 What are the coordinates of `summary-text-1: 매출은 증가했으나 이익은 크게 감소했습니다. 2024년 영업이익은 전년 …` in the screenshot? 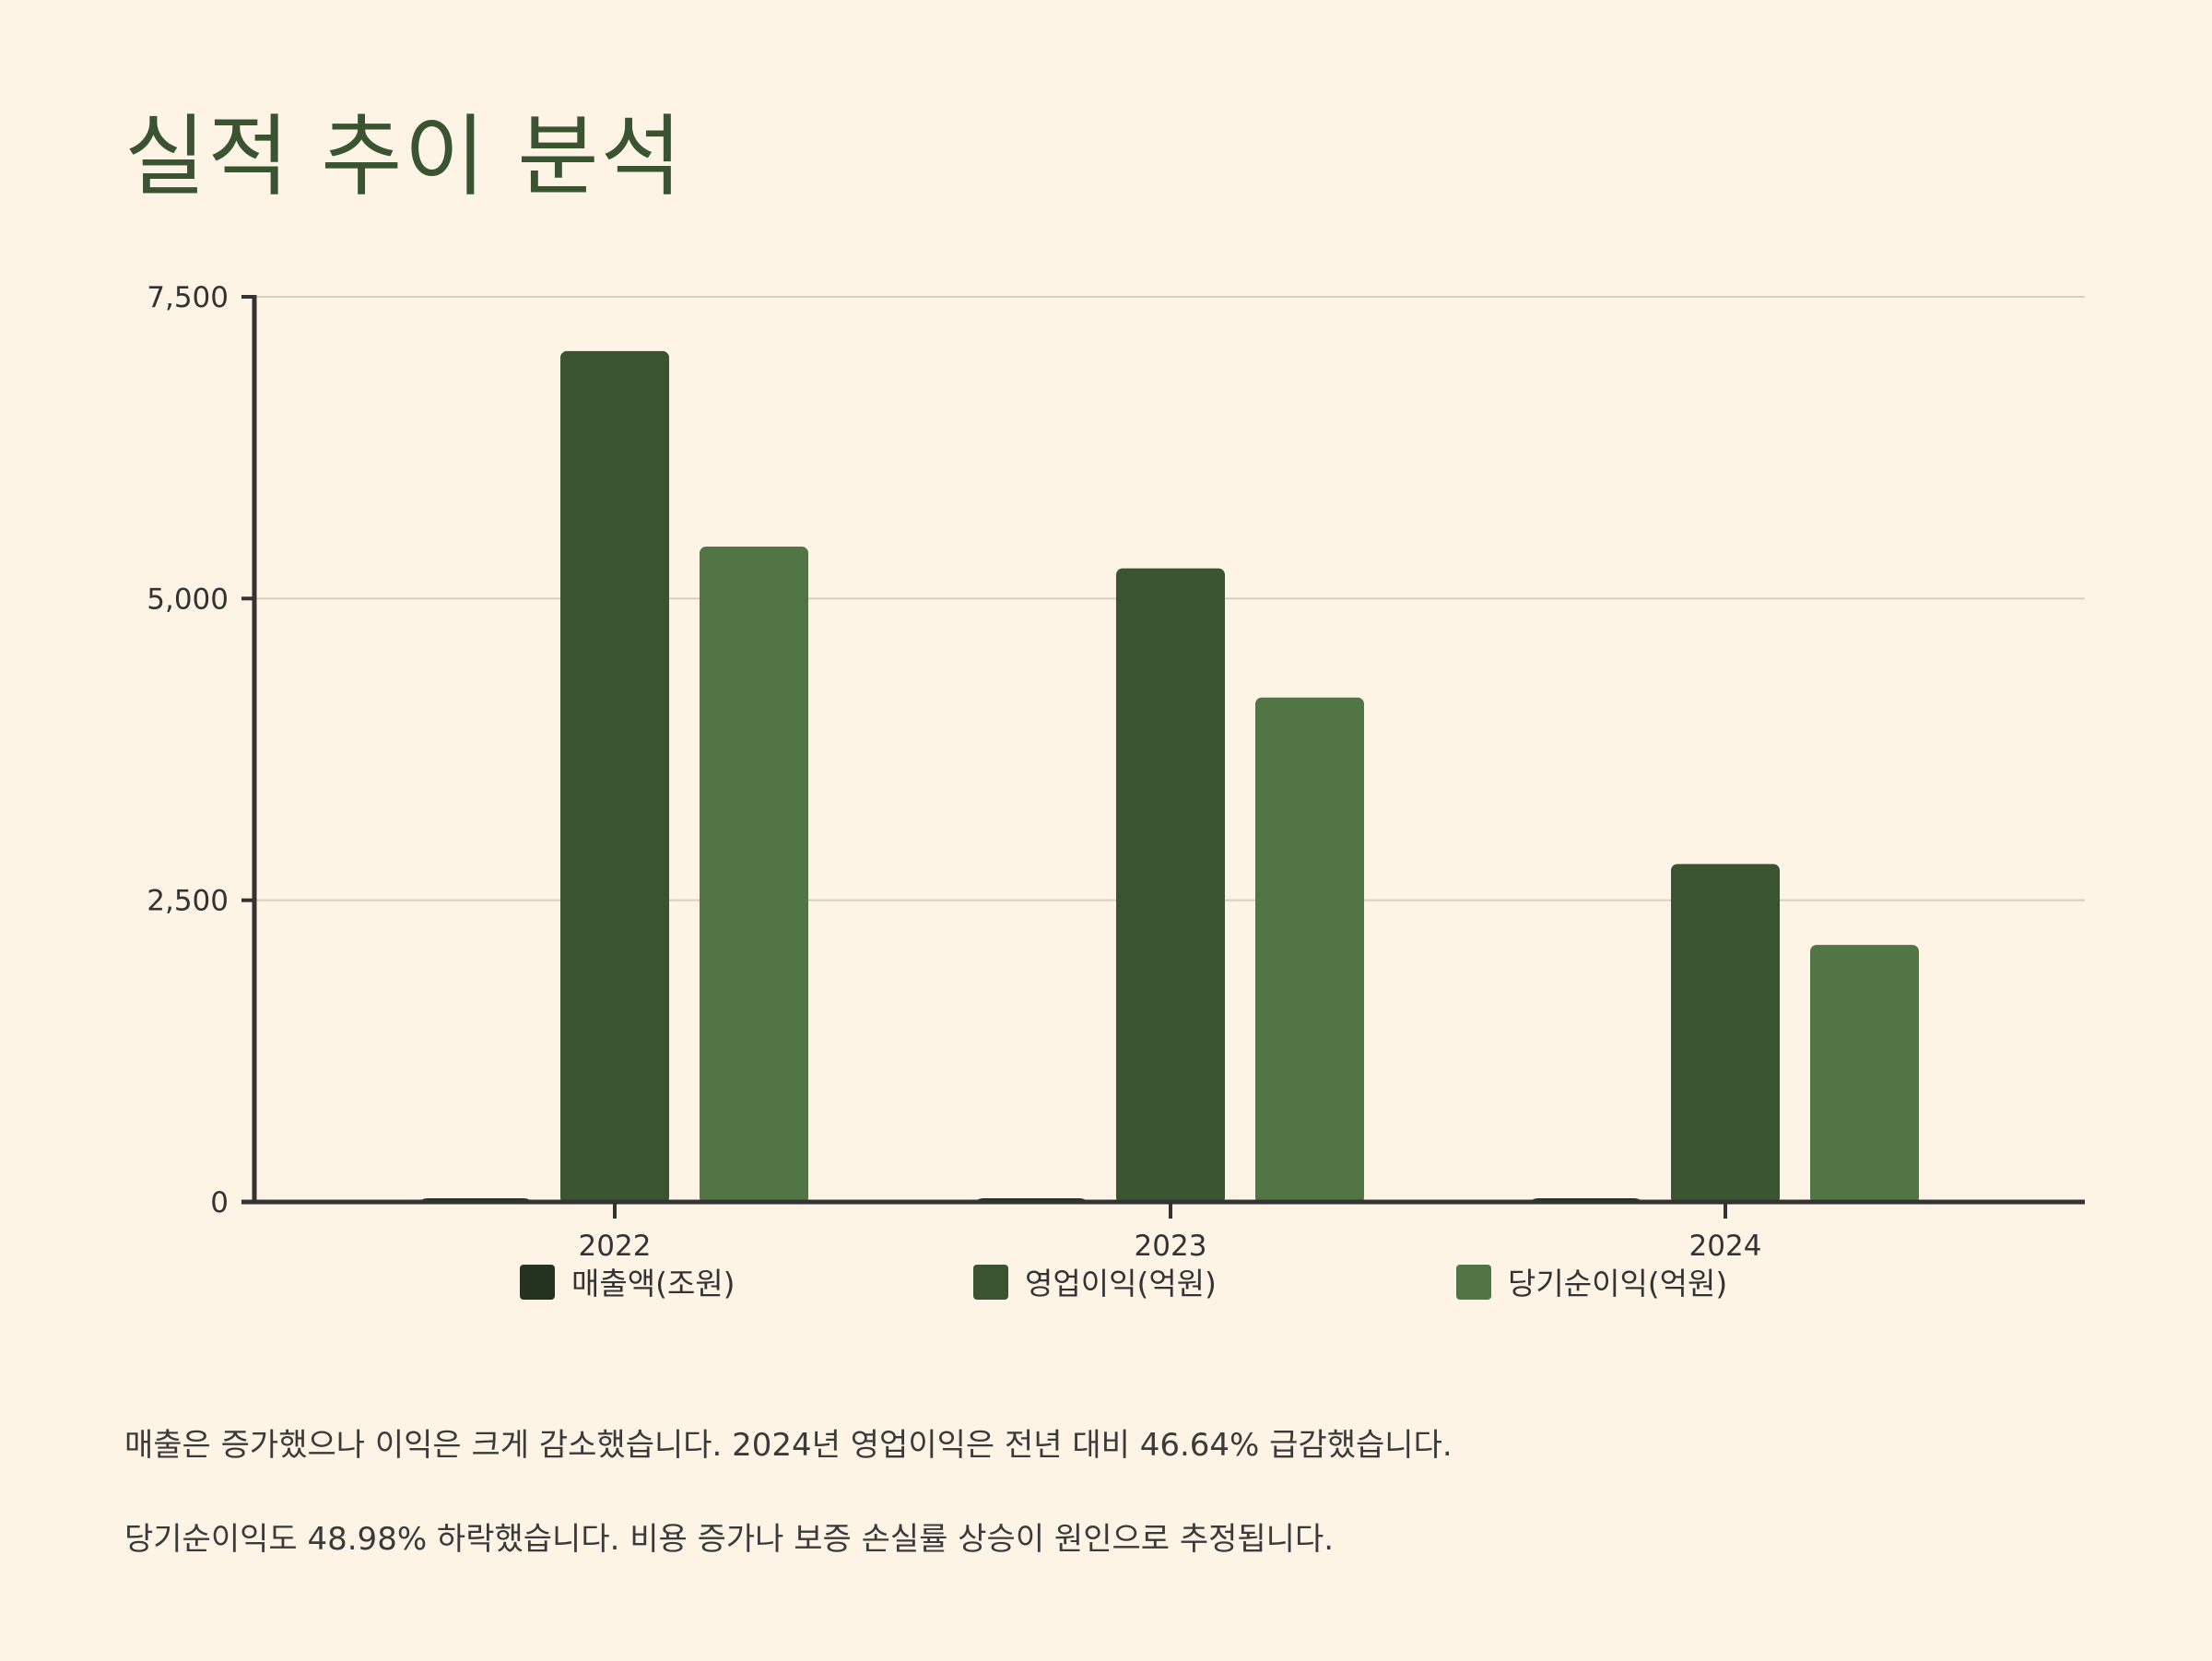 It's located at (788, 1445).